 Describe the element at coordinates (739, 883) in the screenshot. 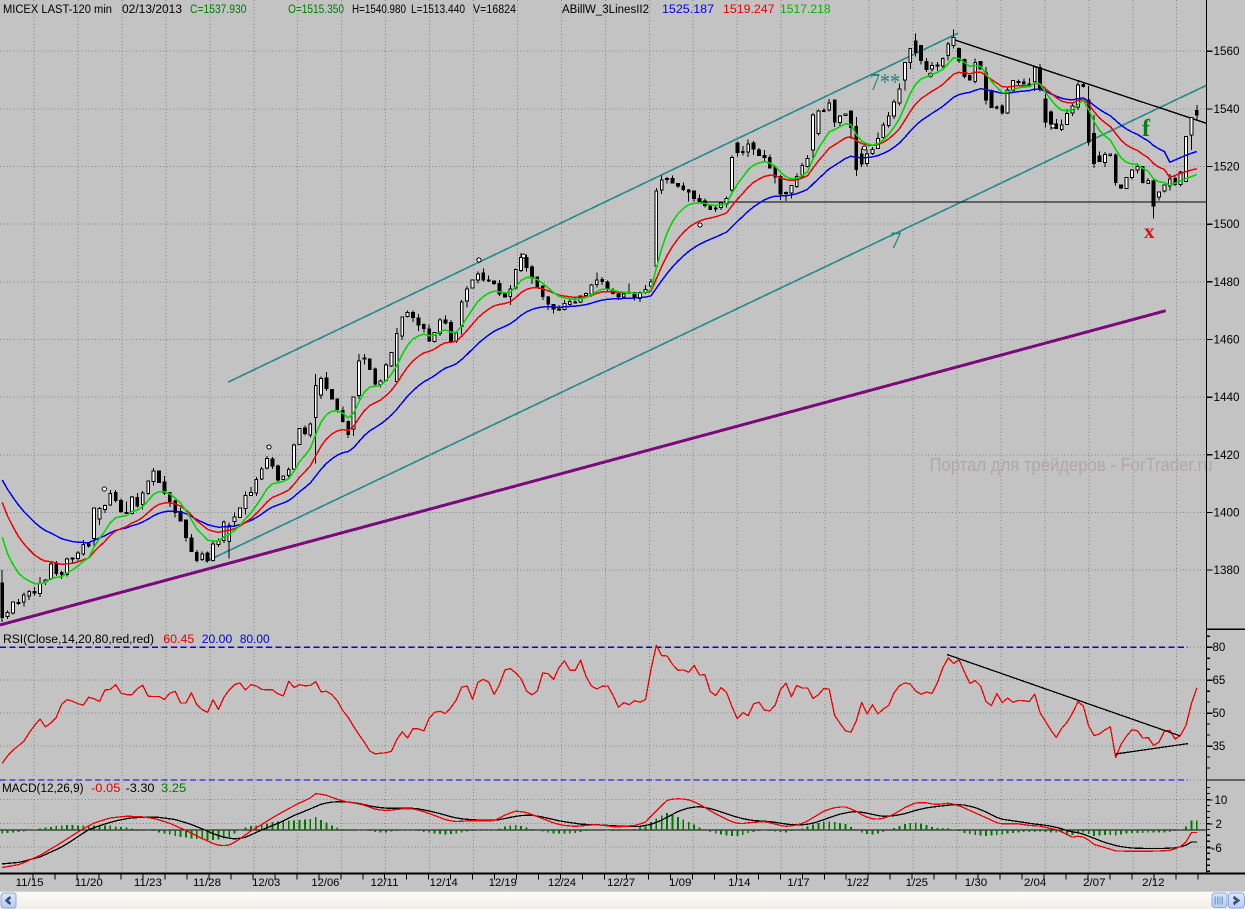

I see `svg-text: 1/14` at that location.